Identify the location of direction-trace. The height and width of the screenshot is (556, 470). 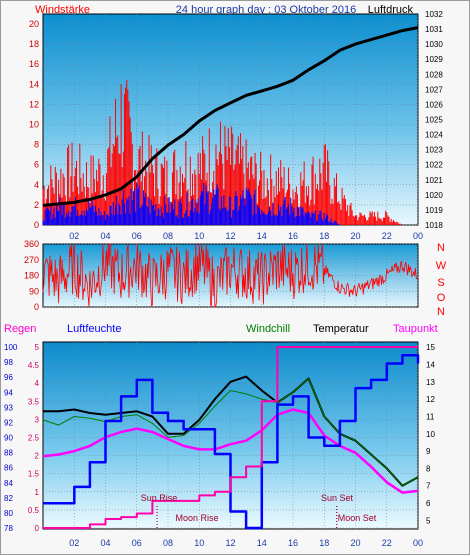
(230, 275).